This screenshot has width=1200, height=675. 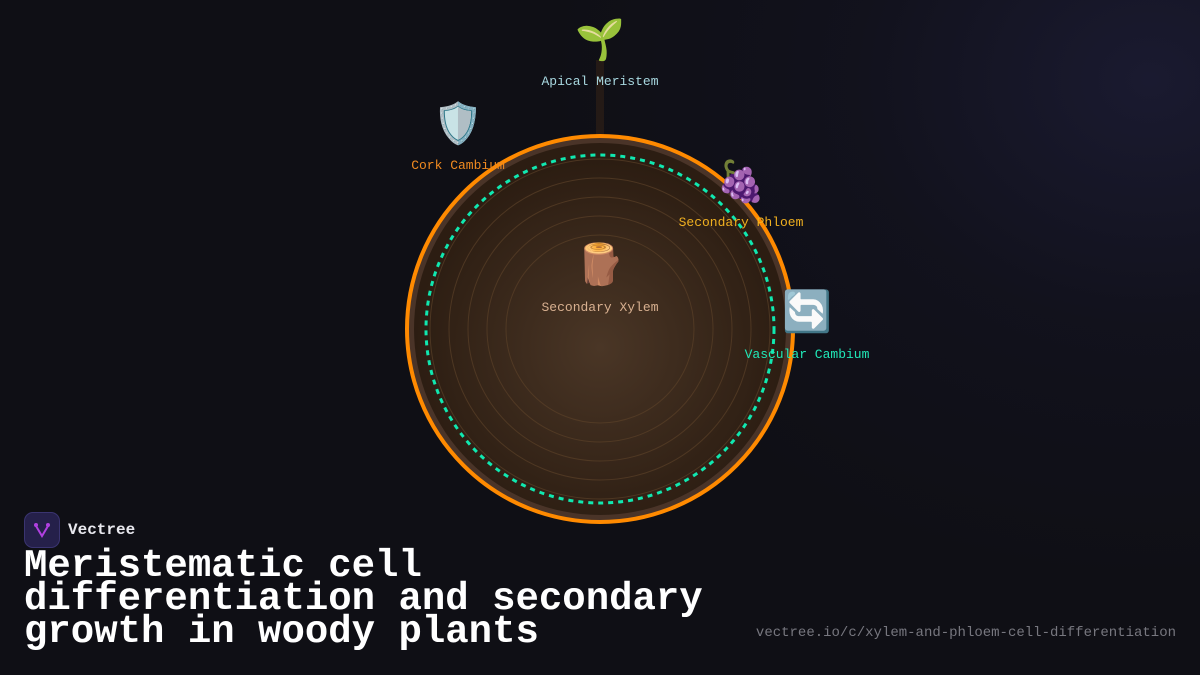 I want to click on node-label-cork-cambium: Cork Cambium, so click(x=458, y=165).